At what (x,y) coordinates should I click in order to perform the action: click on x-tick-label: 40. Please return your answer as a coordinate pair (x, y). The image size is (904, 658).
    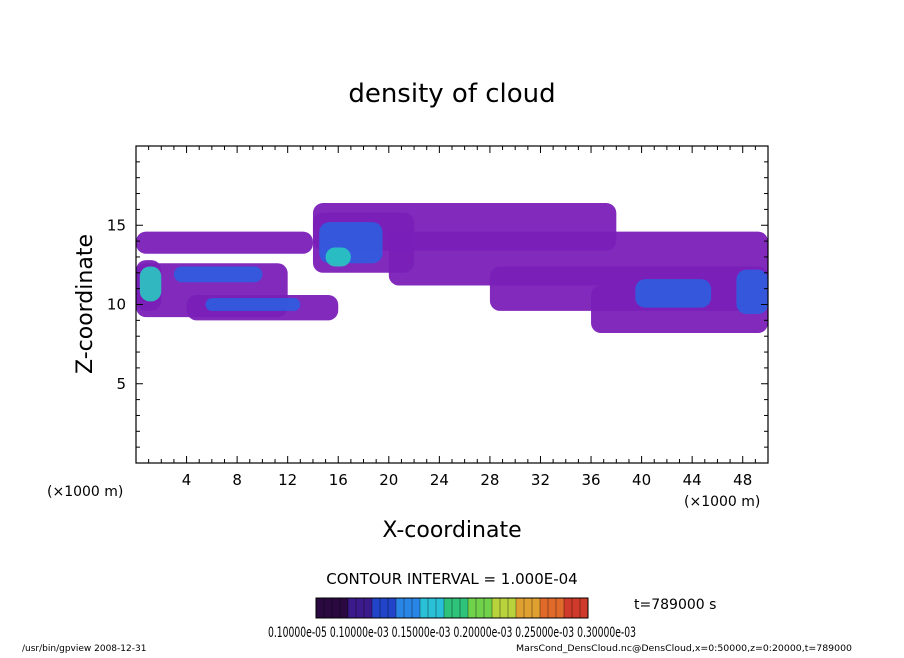
    Looking at the image, I should click on (641, 480).